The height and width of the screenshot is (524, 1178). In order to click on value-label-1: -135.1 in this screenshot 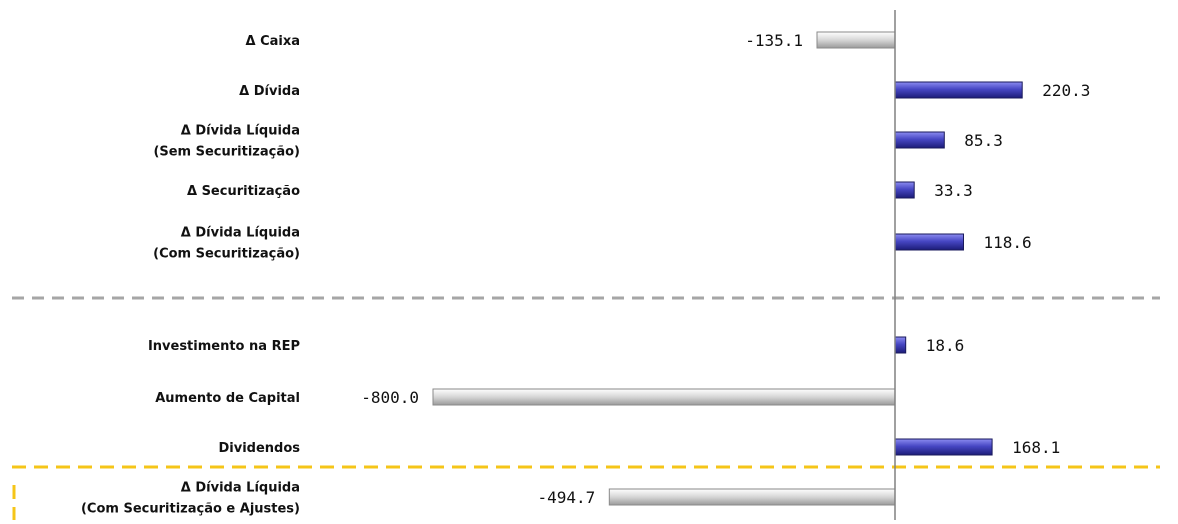, I will do `click(774, 40)`.